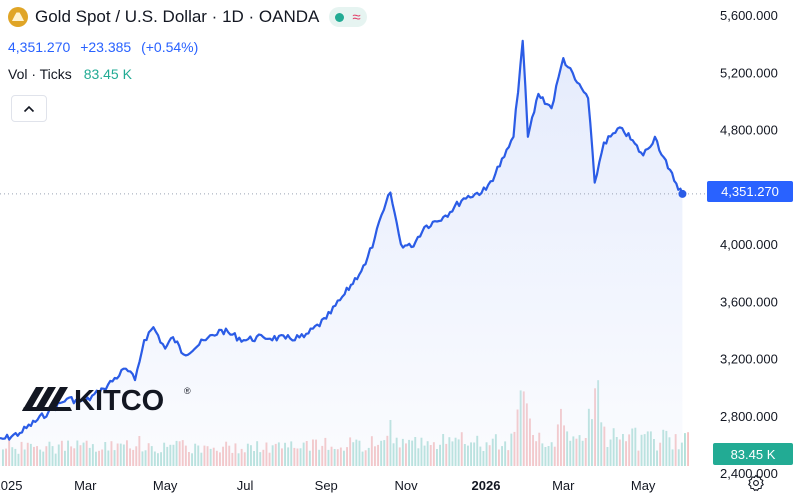 The height and width of the screenshot is (496, 799). I want to click on y-tick-label: 3,600.000, so click(749, 301).